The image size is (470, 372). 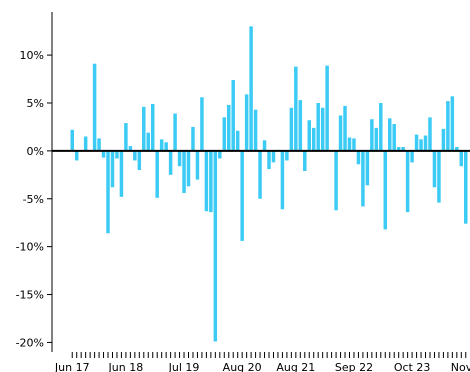 What do you see at coordinates (295, 366) in the screenshot?
I see `x-tick-label: Aug 21` at bounding box center [295, 366].